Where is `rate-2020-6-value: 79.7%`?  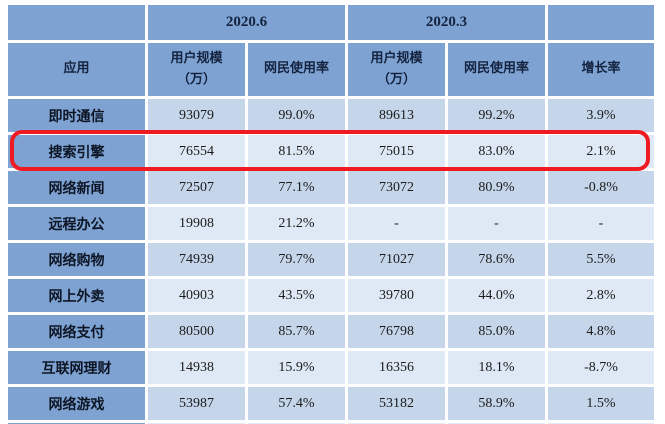 rate-2020-6-value: 79.7% is located at coordinates (296, 259).